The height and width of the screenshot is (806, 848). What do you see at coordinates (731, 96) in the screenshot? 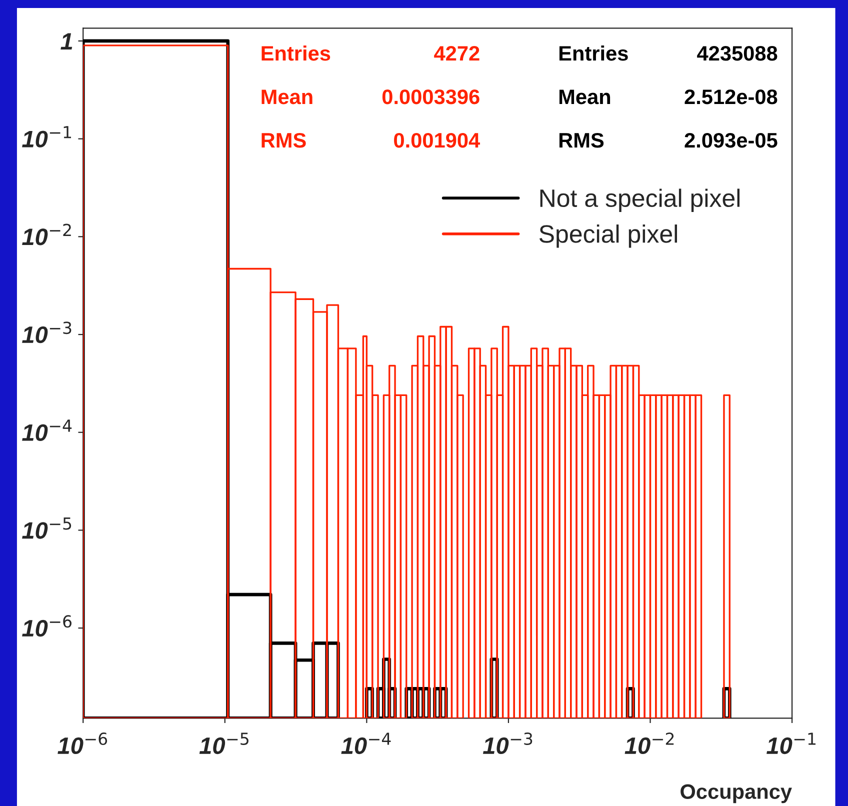
I see `annotation: 2.512e-08` at bounding box center [731, 96].